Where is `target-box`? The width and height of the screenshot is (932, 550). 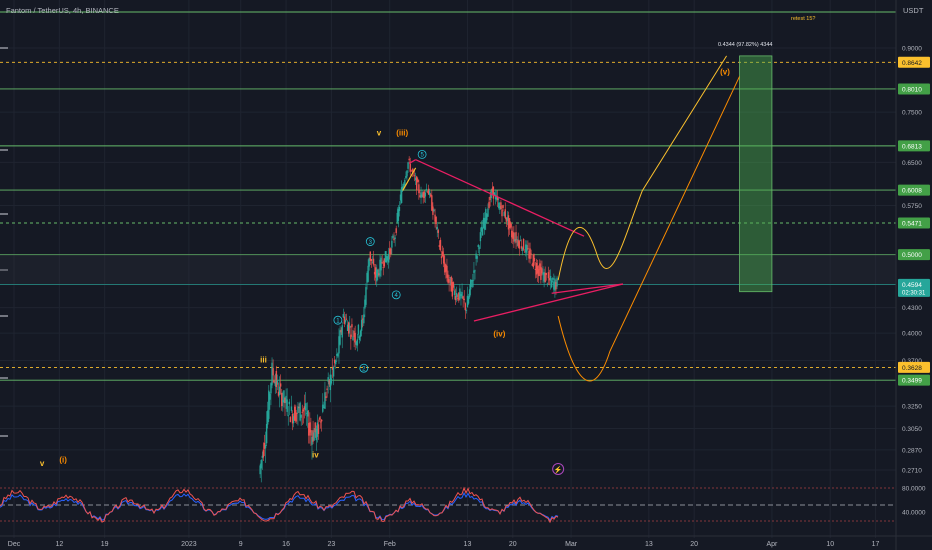
target-box is located at coordinates (756, 174).